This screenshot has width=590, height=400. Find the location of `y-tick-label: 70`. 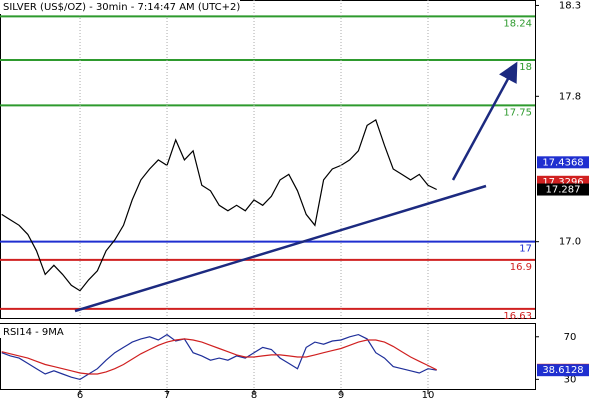

y-tick-label: 70 is located at coordinates (570, 337).